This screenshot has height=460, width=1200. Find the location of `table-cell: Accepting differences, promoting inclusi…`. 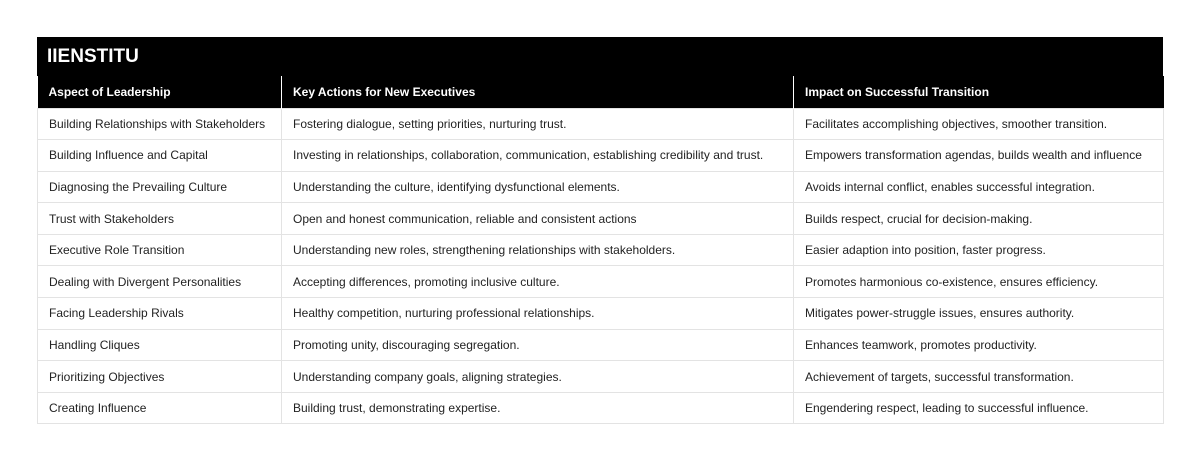

table-cell: Accepting differences, promoting inclusi… is located at coordinates (537, 282).